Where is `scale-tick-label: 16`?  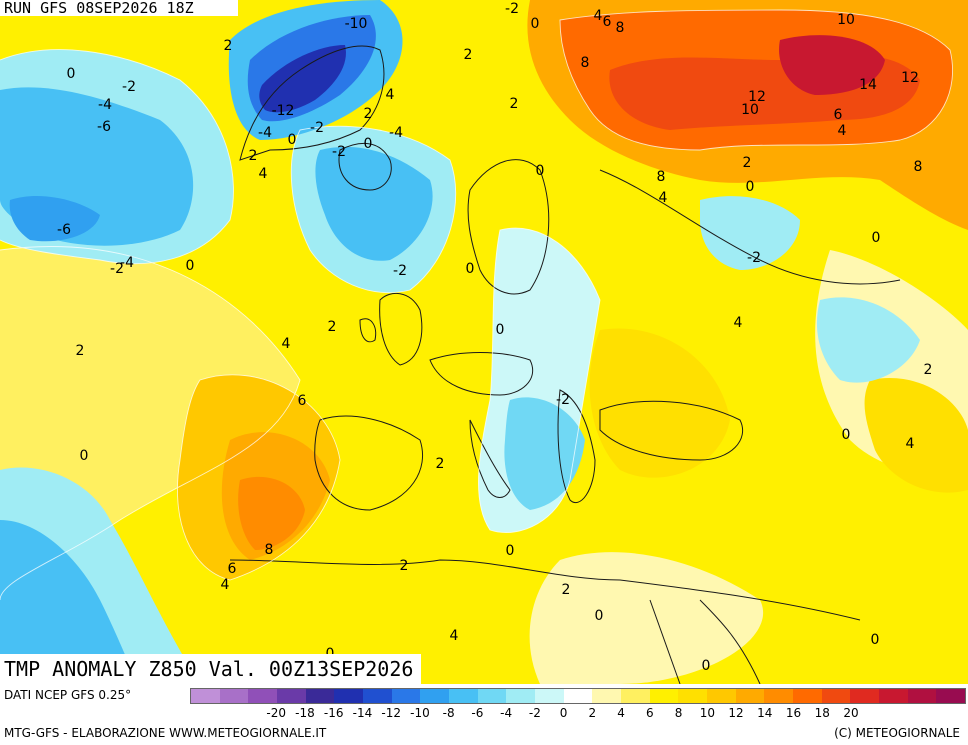
scale-tick-label: 16 is located at coordinates (793, 713).